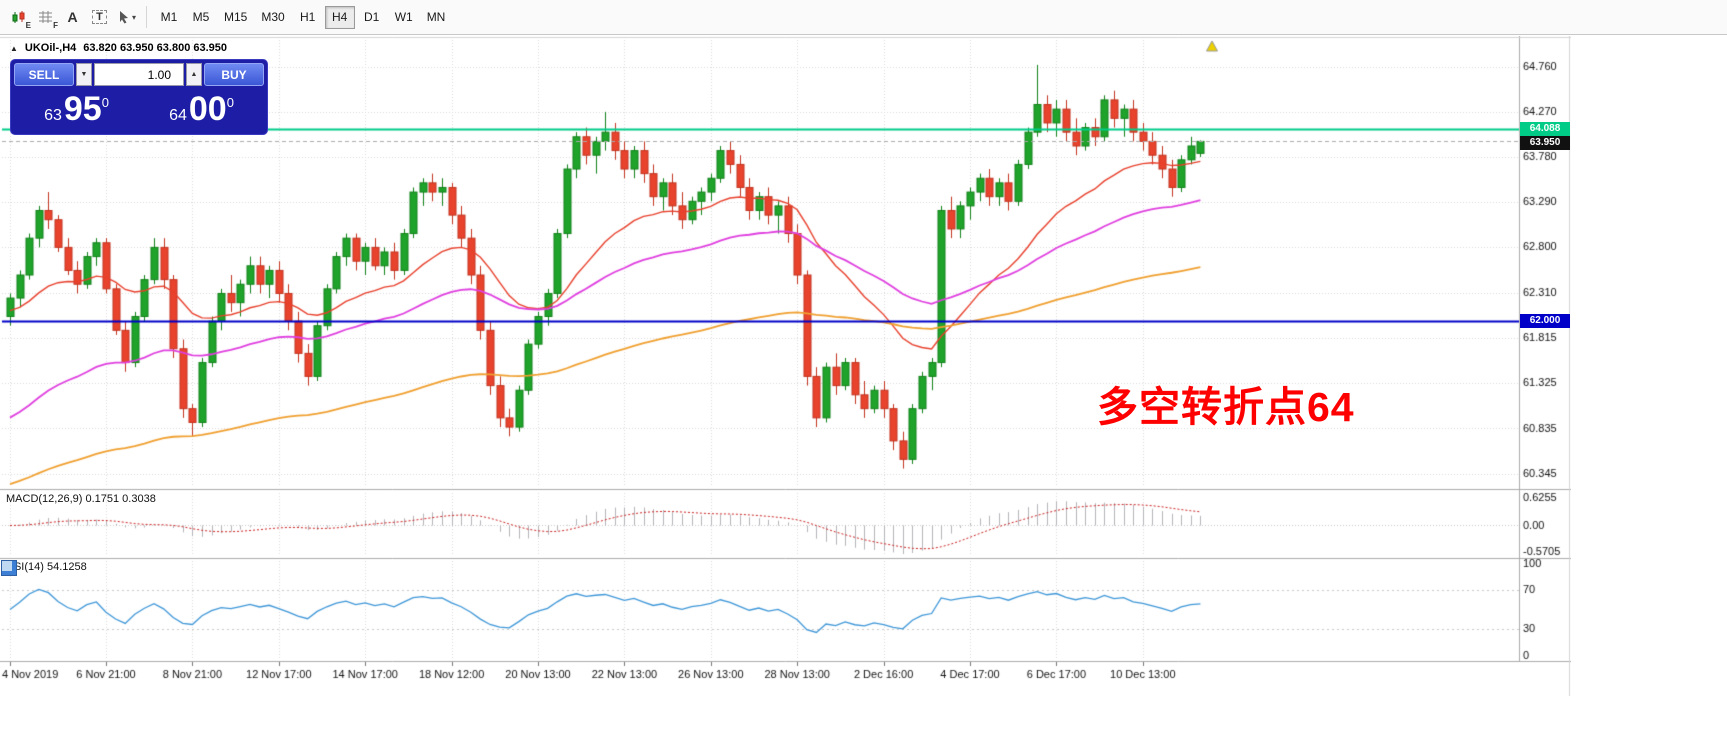 The image size is (1727, 754). Describe the element at coordinates (201, 17) in the screenshot. I see `timeframe-m5-button: M5` at that location.